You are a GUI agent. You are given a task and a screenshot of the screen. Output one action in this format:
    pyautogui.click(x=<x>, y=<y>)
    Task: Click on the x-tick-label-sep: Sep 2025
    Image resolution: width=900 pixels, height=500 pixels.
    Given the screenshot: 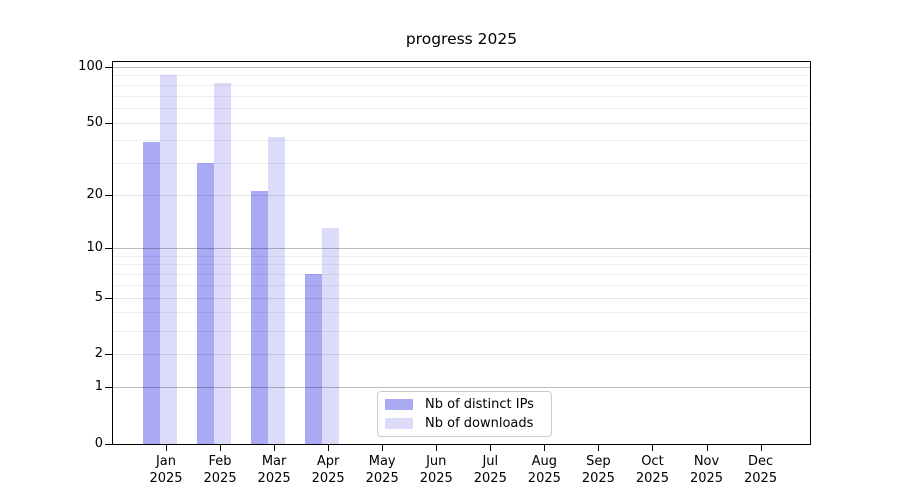 What is the action you would take?
    pyautogui.click(x=598, y=470)
    